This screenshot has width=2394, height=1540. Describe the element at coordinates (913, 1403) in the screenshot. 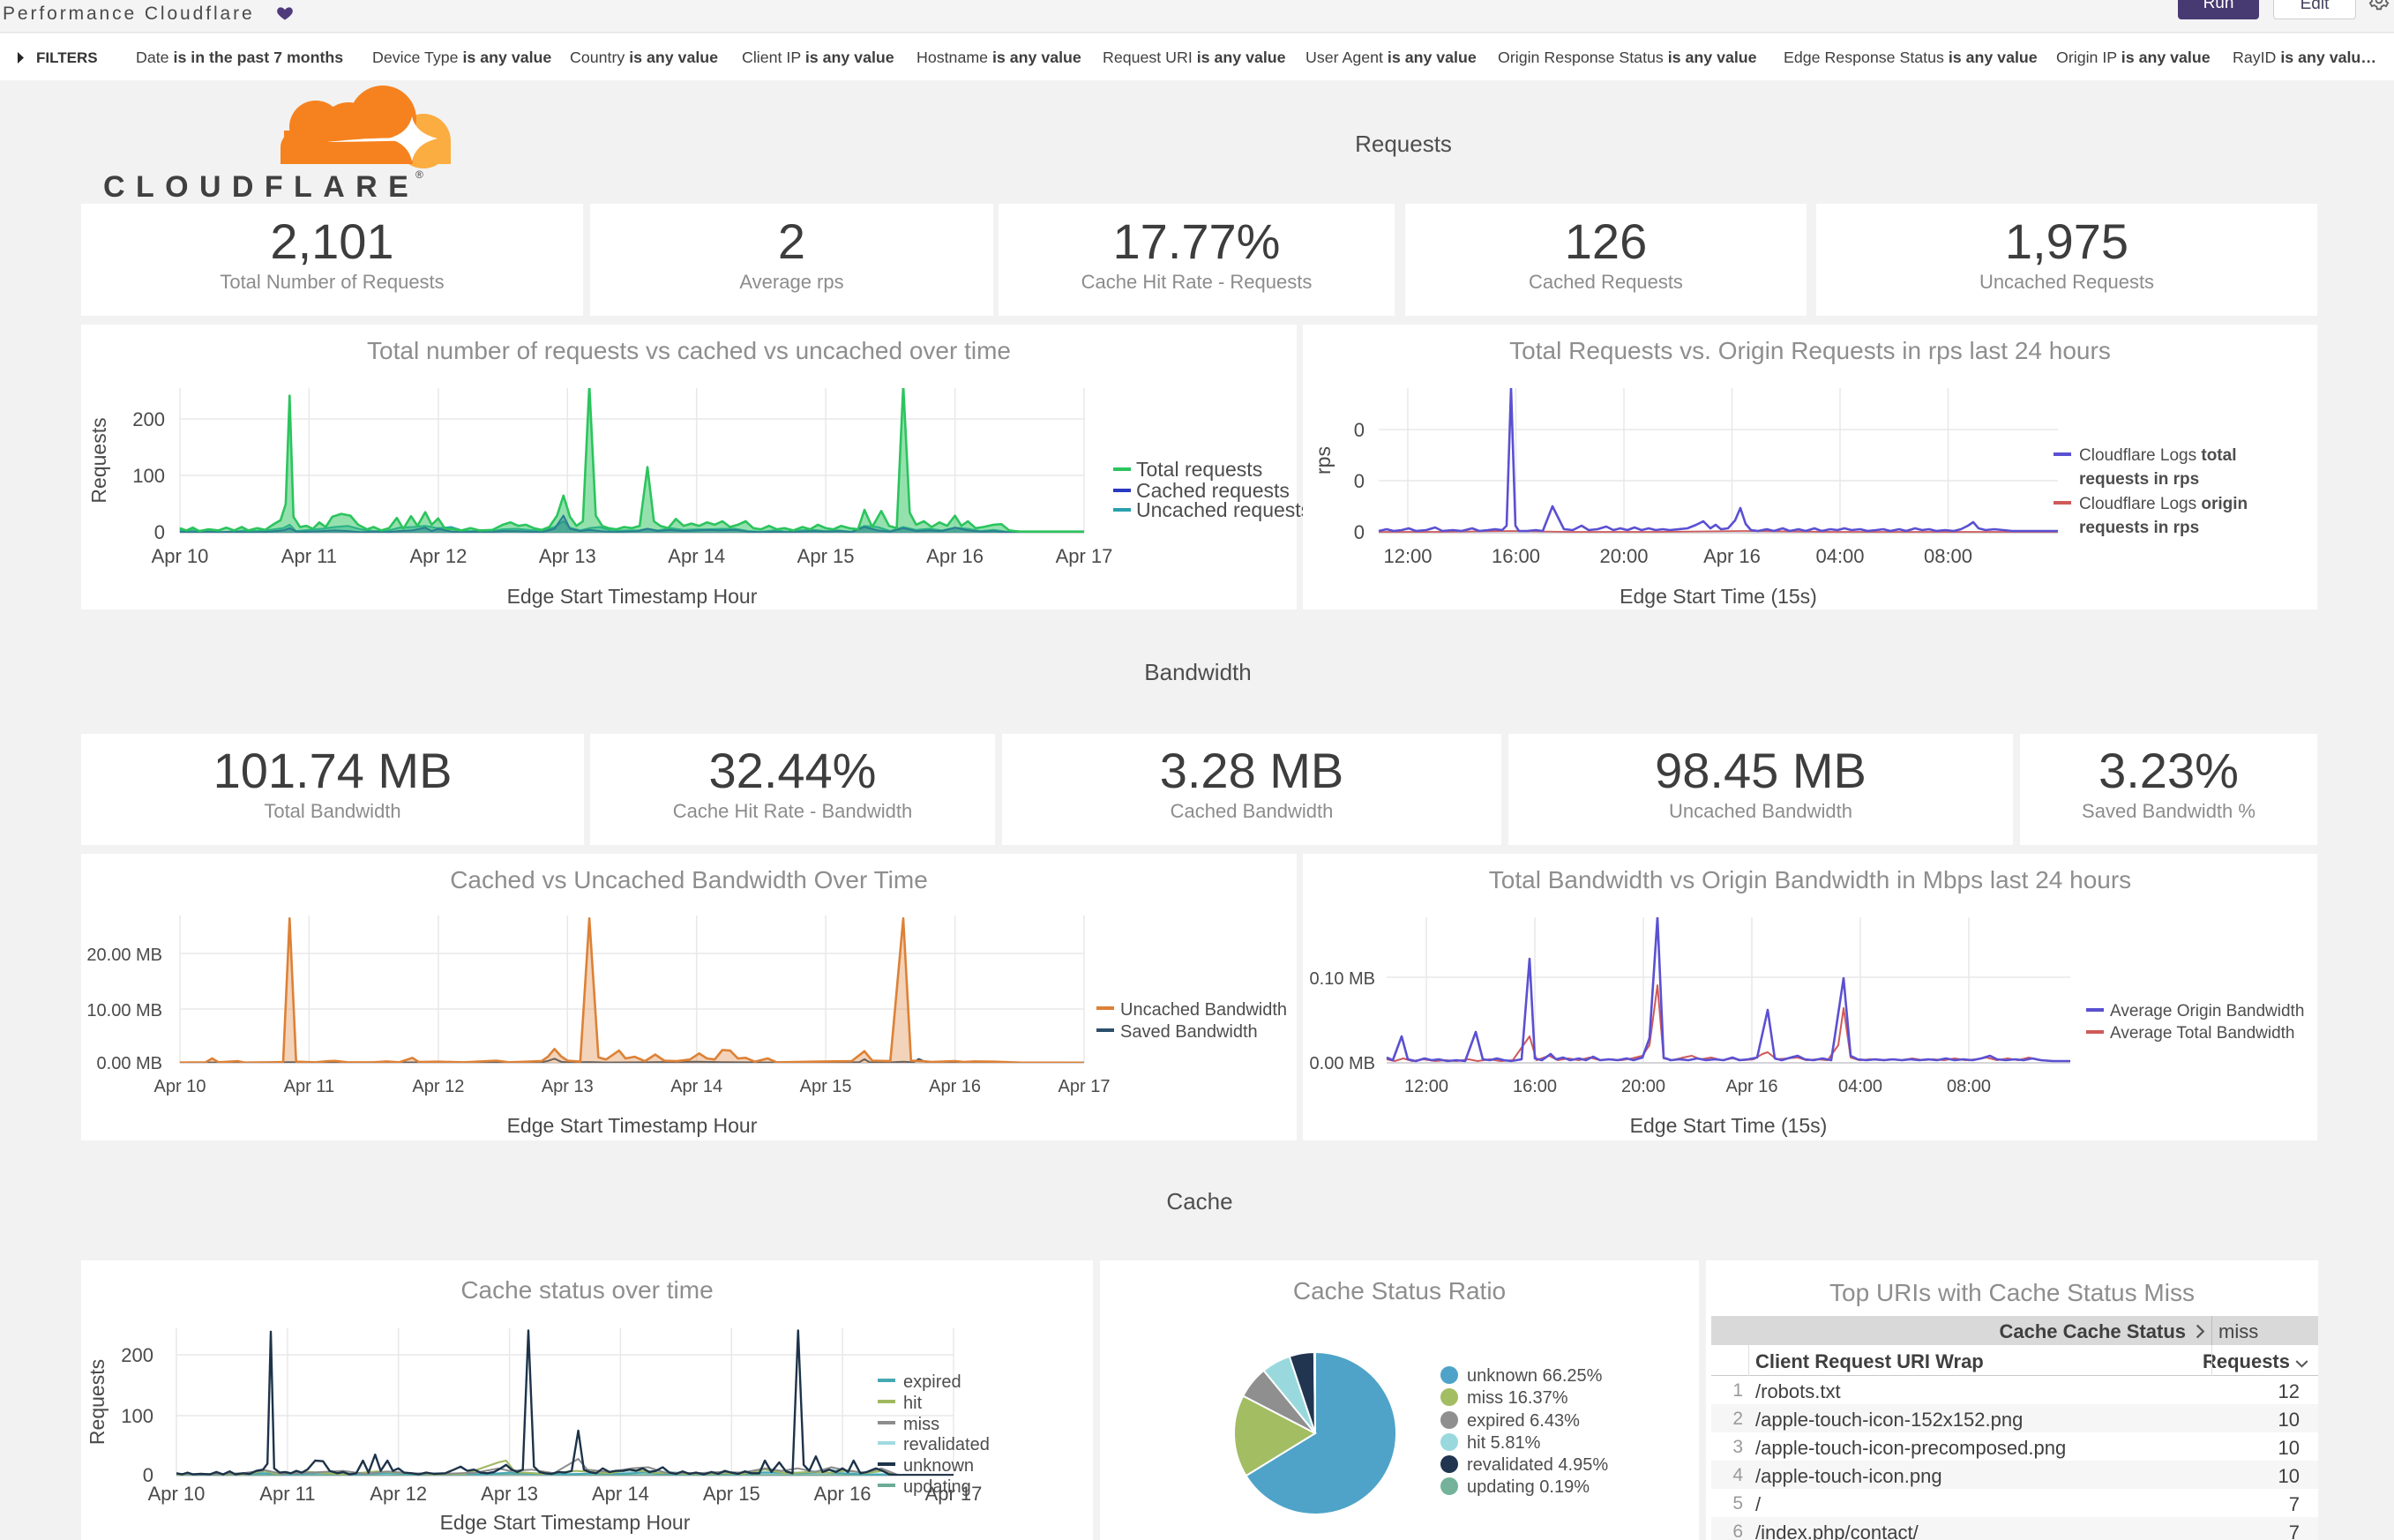

I see `svg-text: hit` at that location.